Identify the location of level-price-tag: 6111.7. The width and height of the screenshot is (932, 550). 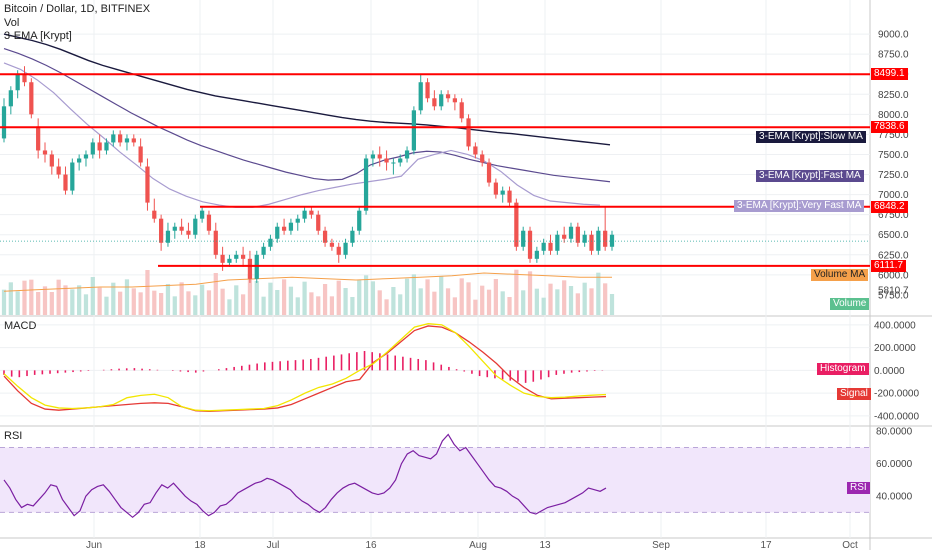
(889, 265).